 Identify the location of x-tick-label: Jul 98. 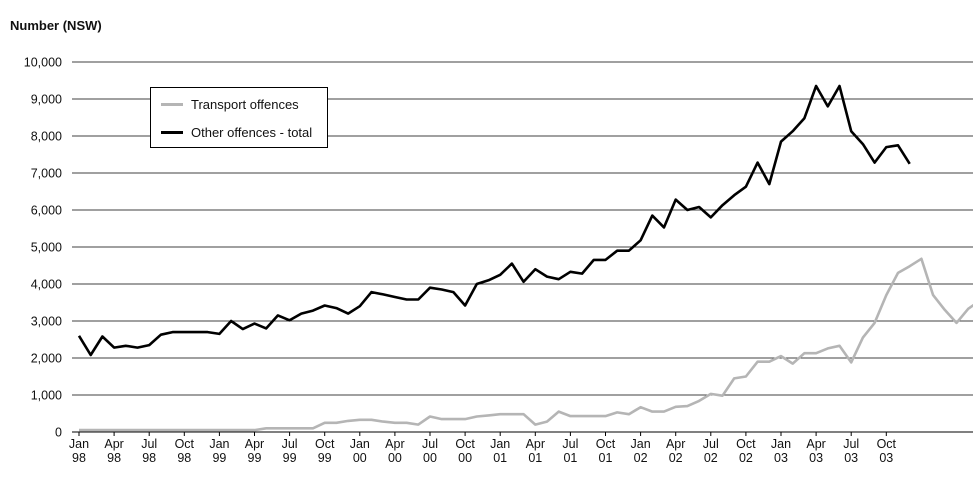
(149, 451).